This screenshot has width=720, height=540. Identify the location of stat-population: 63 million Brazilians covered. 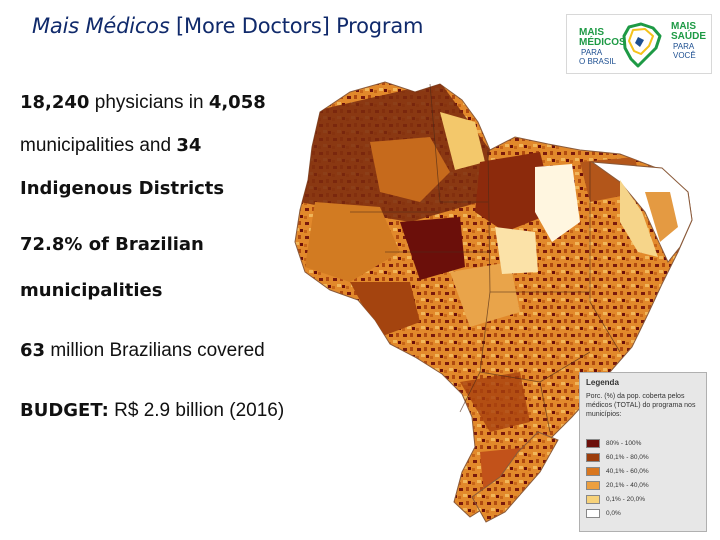
(142, 351).